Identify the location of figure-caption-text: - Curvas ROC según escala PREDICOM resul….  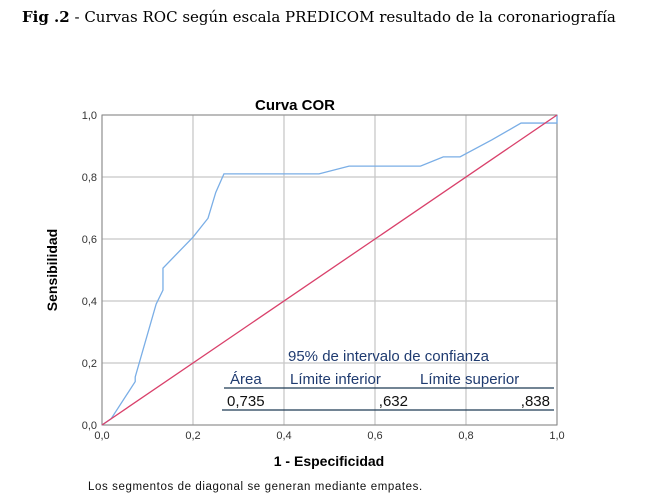
(342, 17).